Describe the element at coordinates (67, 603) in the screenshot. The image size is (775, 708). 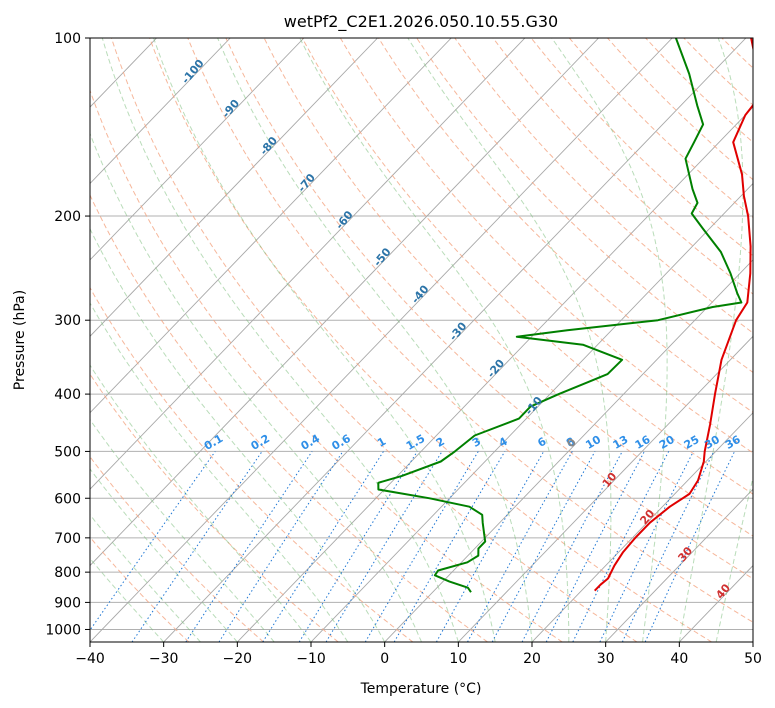
I see `y-tick-label: 900` at that location.